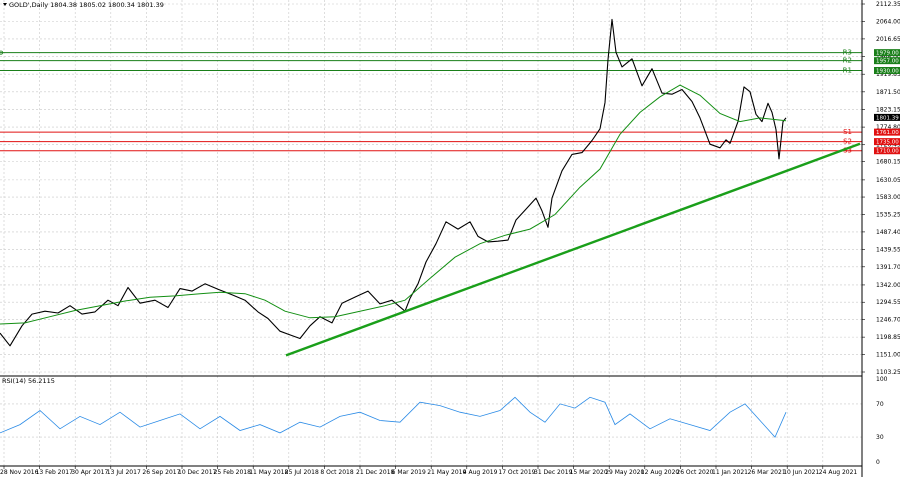 The height and width of the screenshot is (477, 900). Describe the element at coordinates (516, 472) in the screenshot. I see `date-tick-label: 17 Oct 2019` at that location.